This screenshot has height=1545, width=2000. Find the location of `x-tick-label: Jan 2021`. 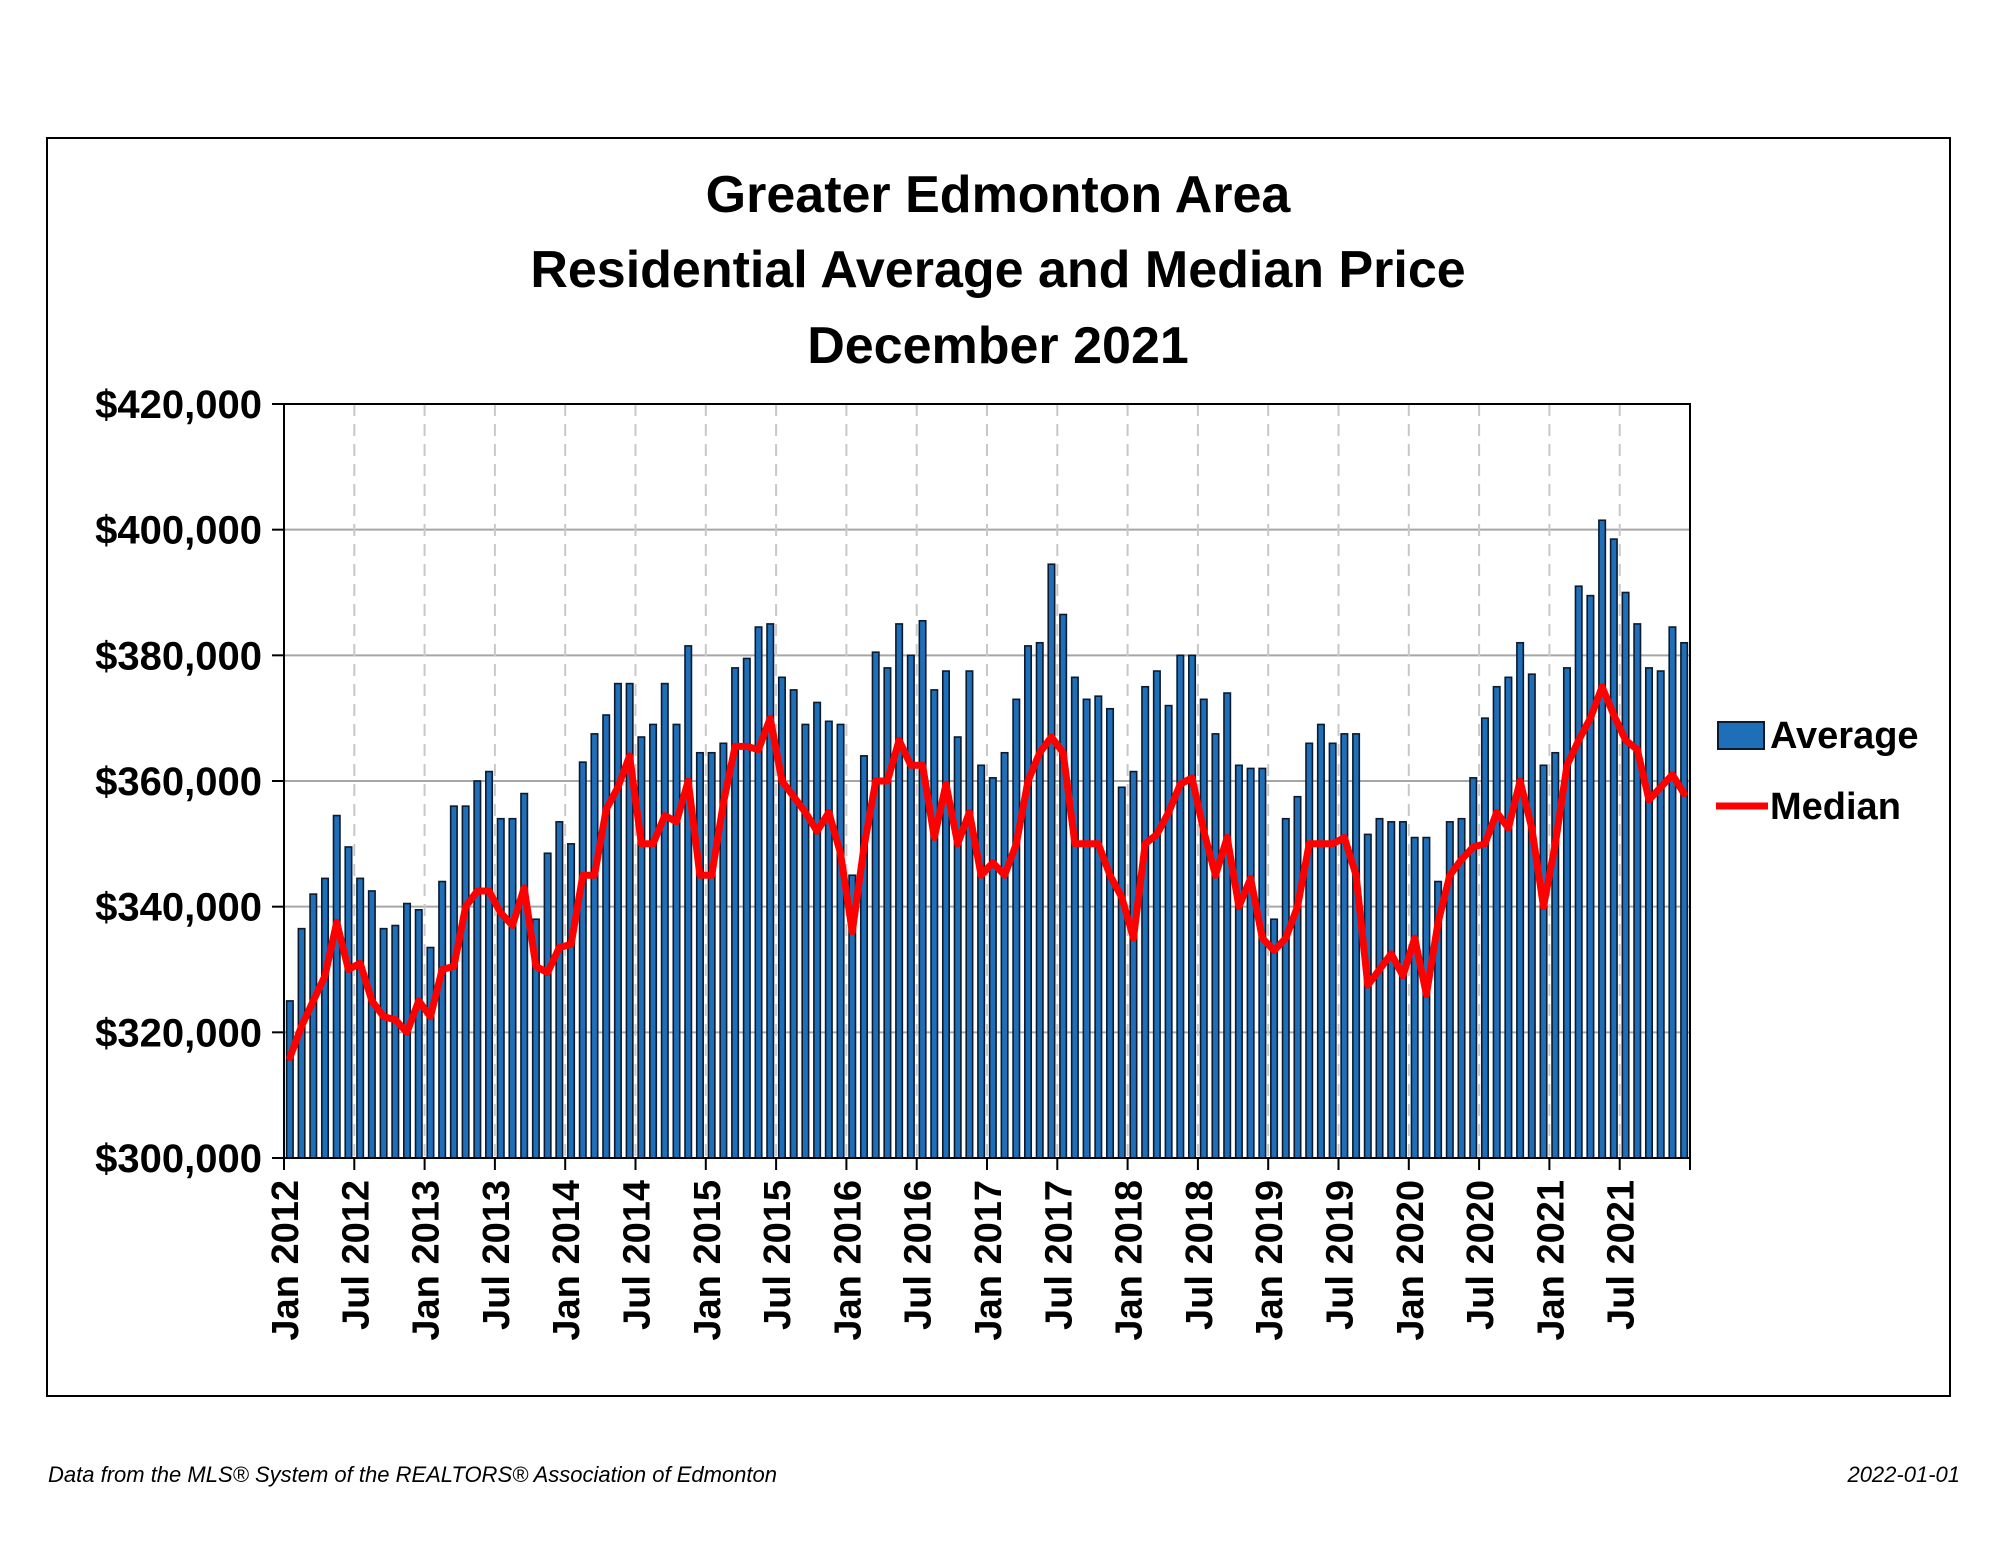

x-tick-label: Jan 2021 is located at coordinates (1551, 1260).